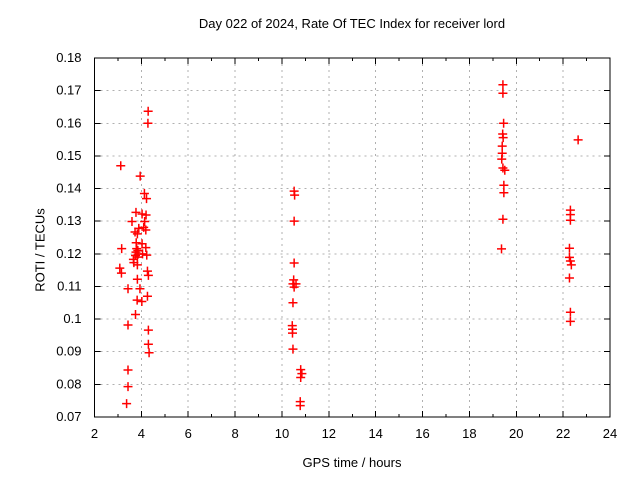 The height and width of the screenshot is (480, 640). Describe the element at coordinates (329, 433) in the screenshot. I see `x-tick-label: 12` at that location.